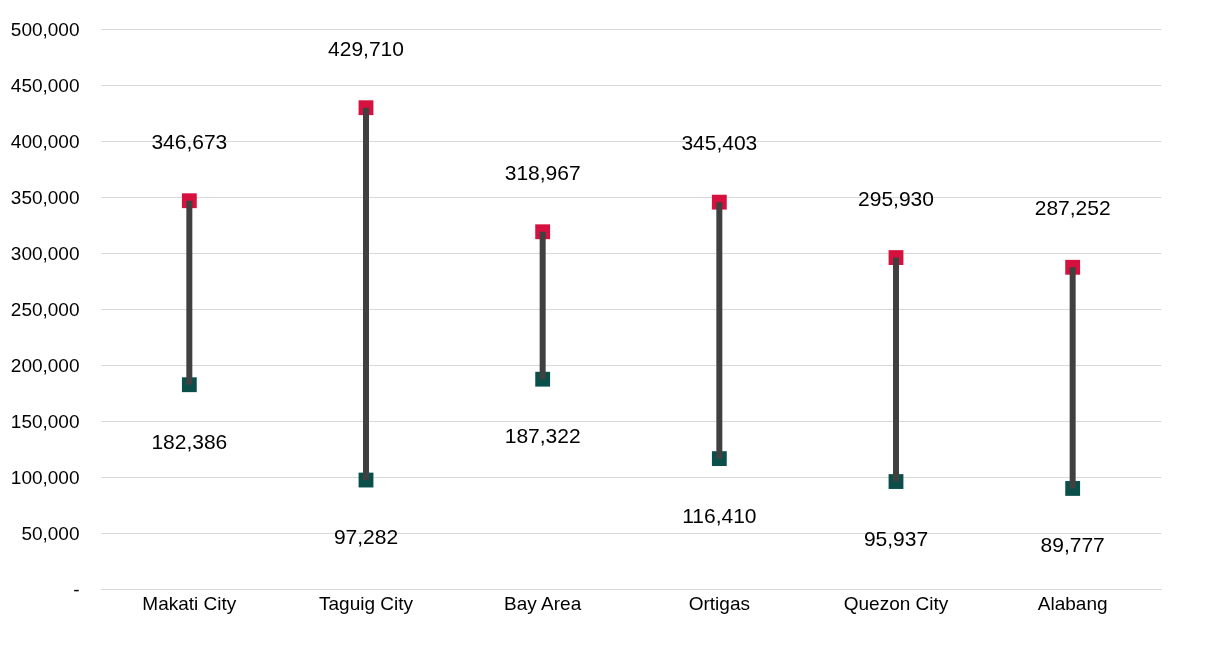 This screenshot has height=656, width=1229. Describe the element at coordinates (542, 172) in the screenshot. I see `data-label: 318,967` at that location.